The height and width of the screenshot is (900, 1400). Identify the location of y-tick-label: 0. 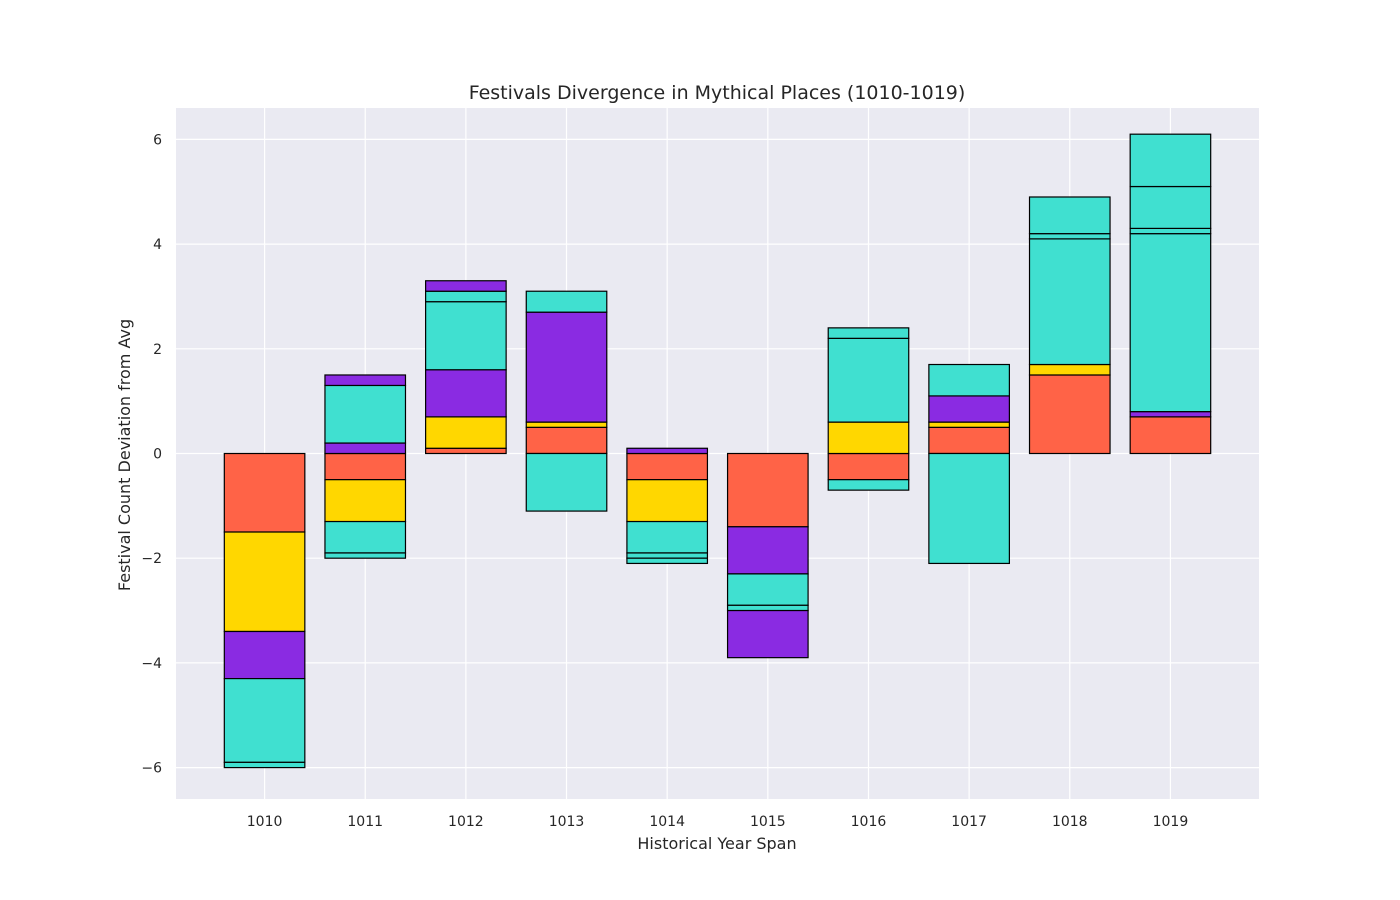
(157, 455).